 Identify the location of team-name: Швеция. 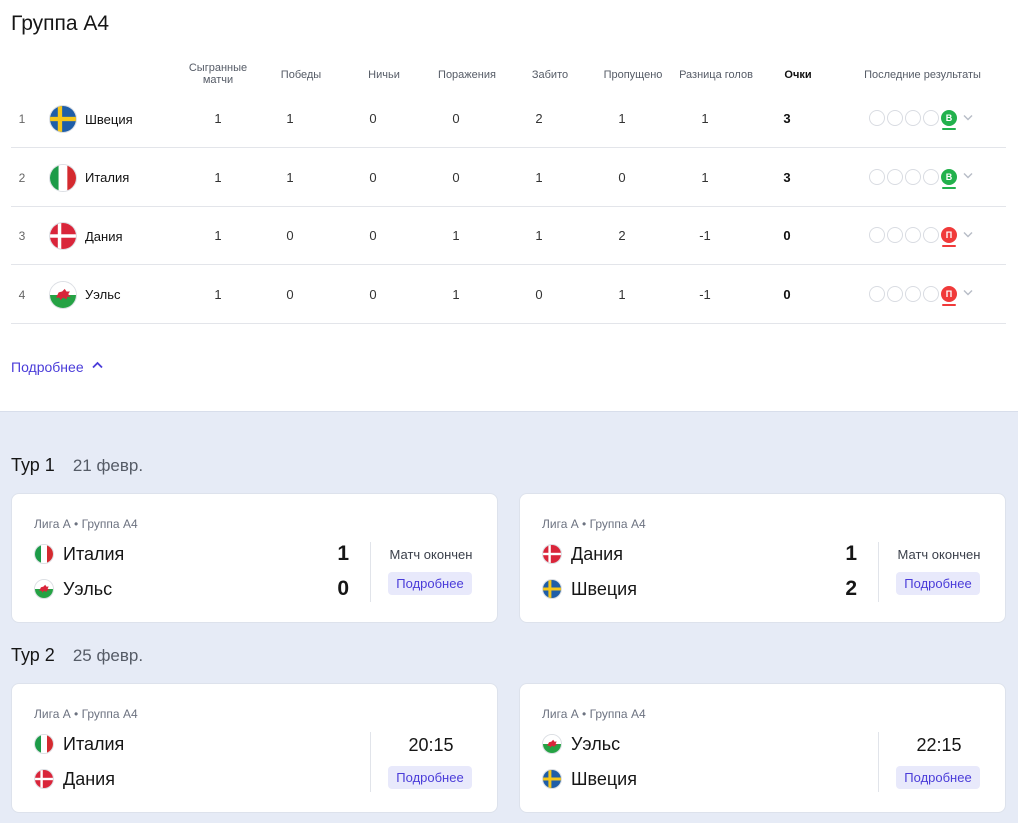
(109, 119).